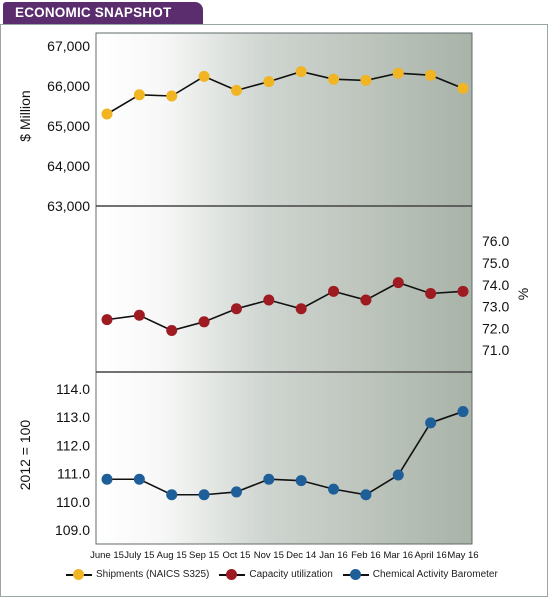 This screenshot has width=550, height=599. What do you see at coordinates (495, 263) in the screenshot?
I see `capacity-ytick-label: 75.0` at bounding box center [495, 263].